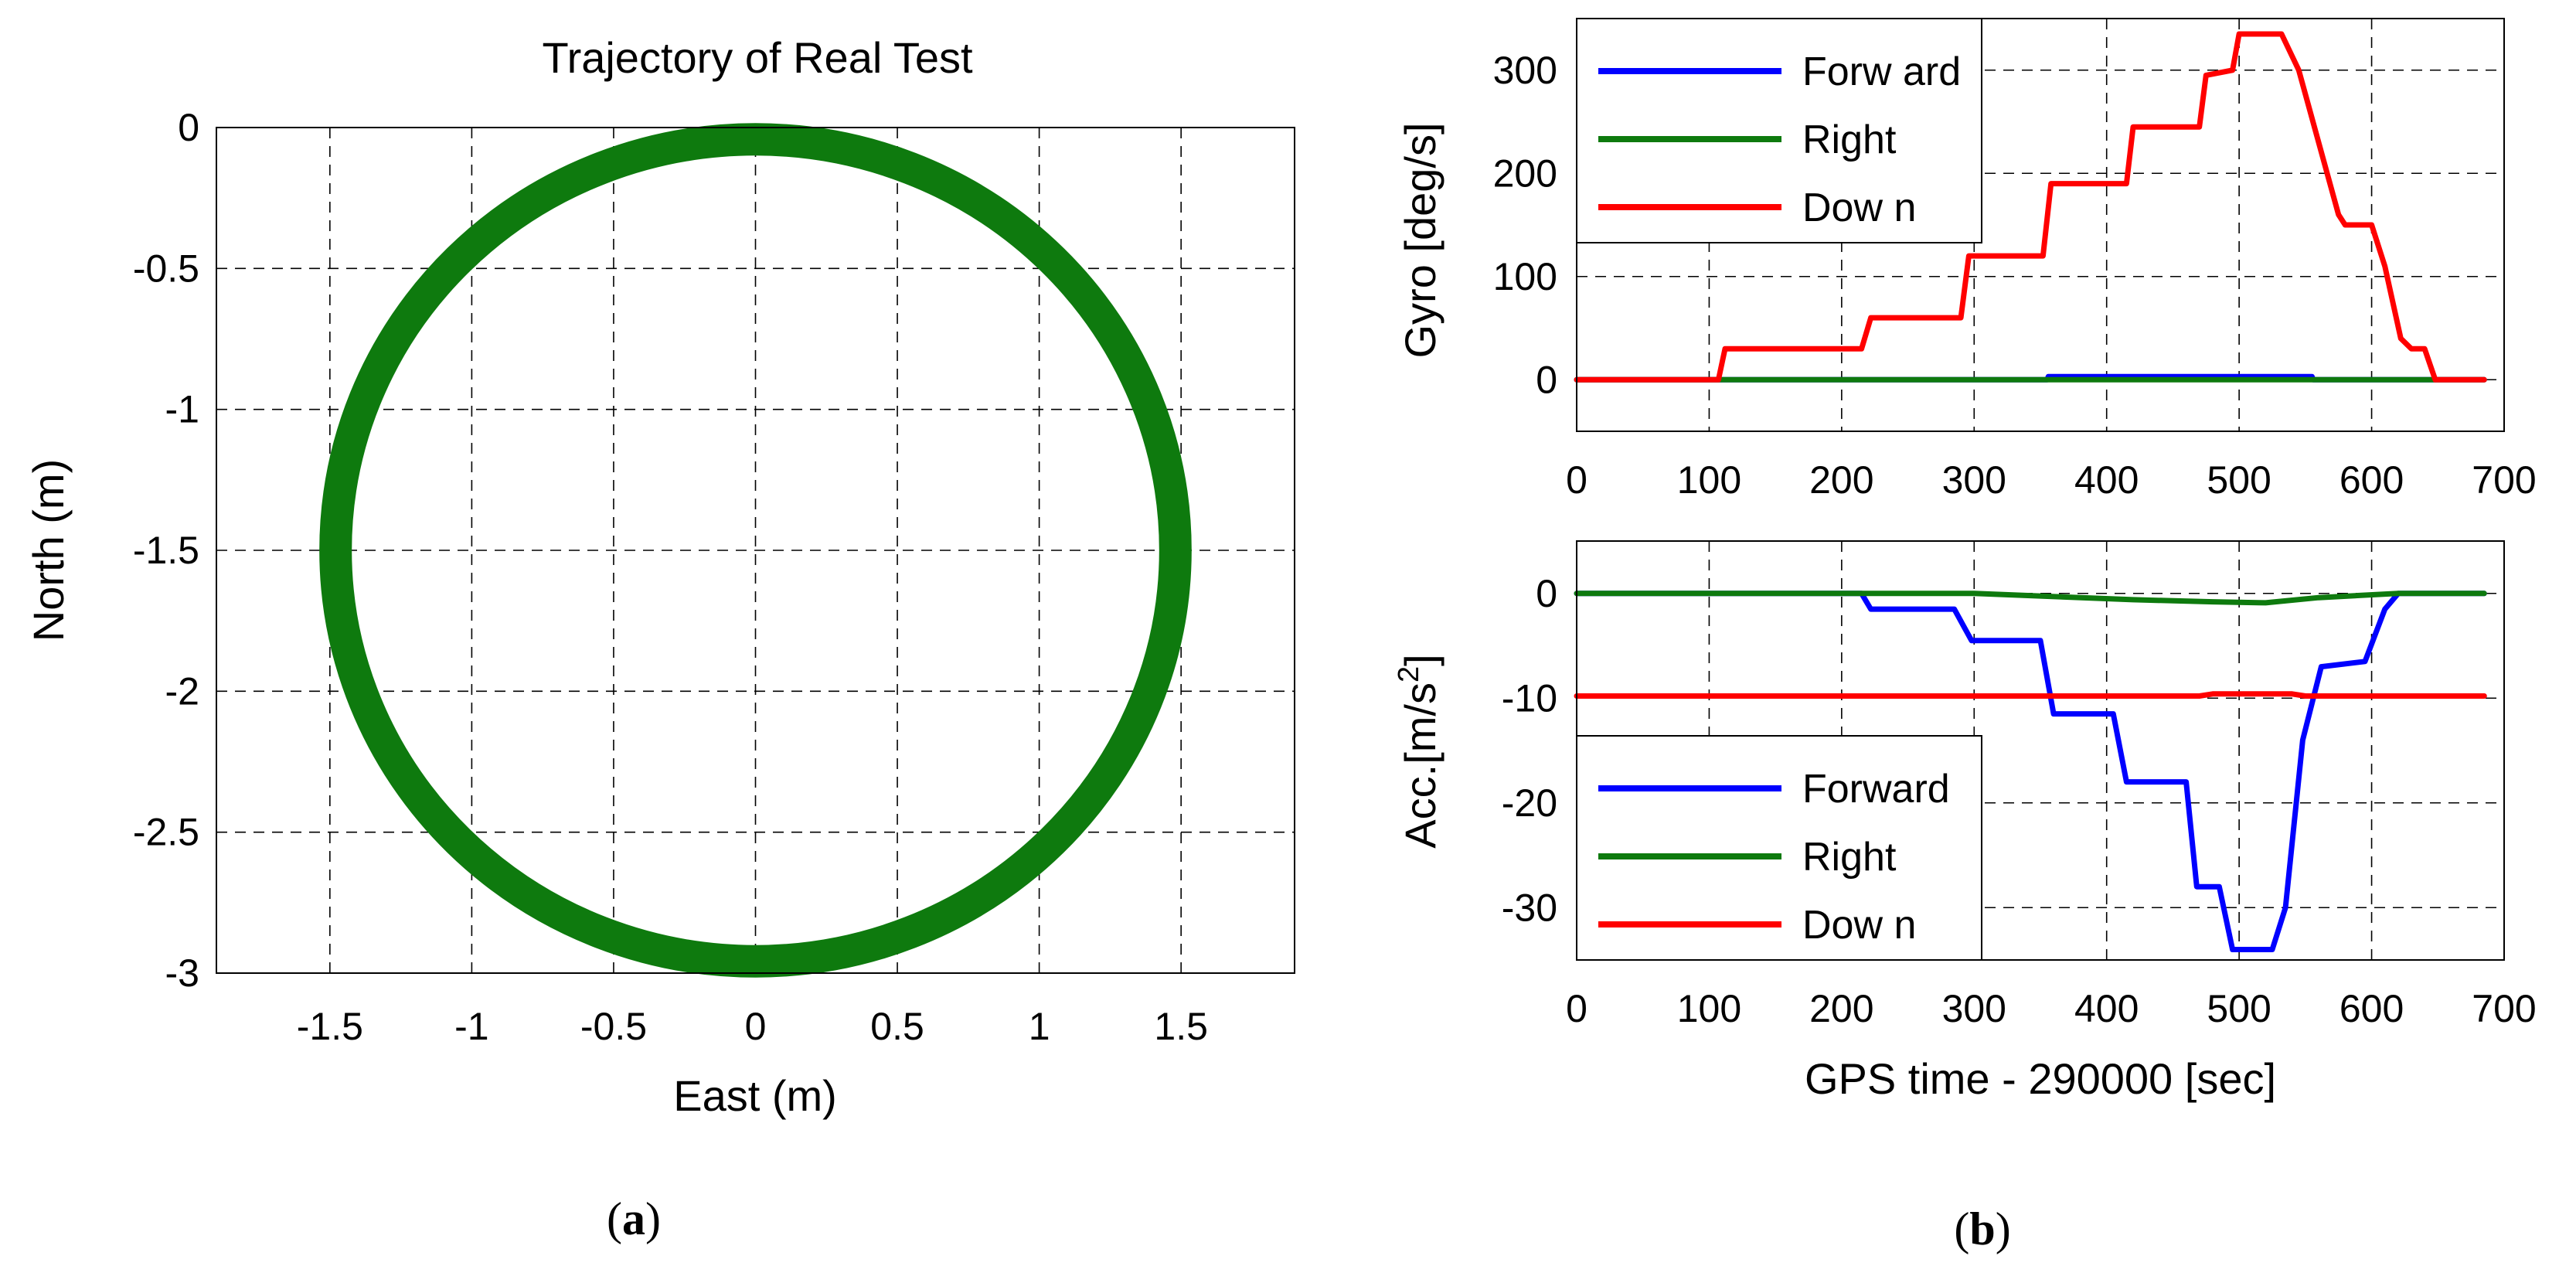 This screenshot has width=2576, height=1273. Describe the element at coordinates (2030, 598) in the screenshot. I see `series-line-right` at that location.